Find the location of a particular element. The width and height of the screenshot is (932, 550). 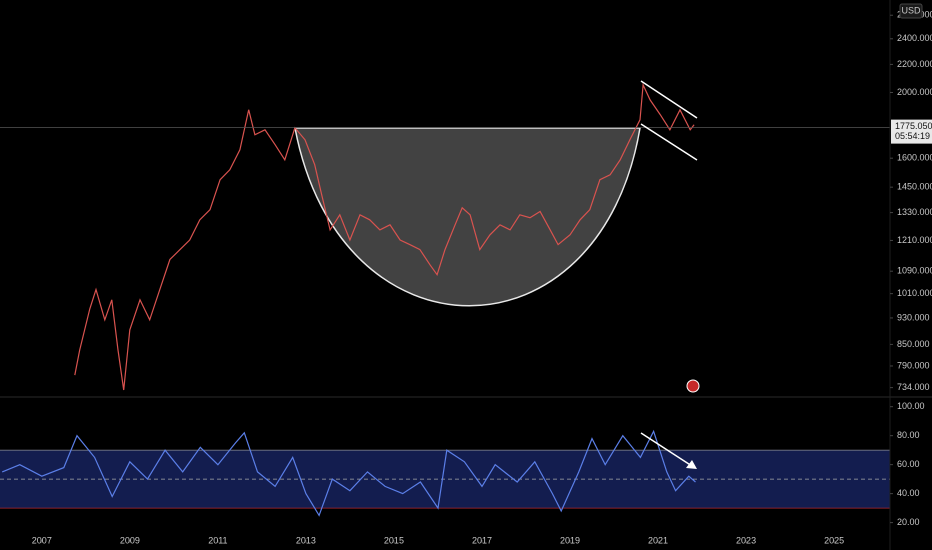

y-tick-label: 1450.000 is located at coordinates (914, 187).